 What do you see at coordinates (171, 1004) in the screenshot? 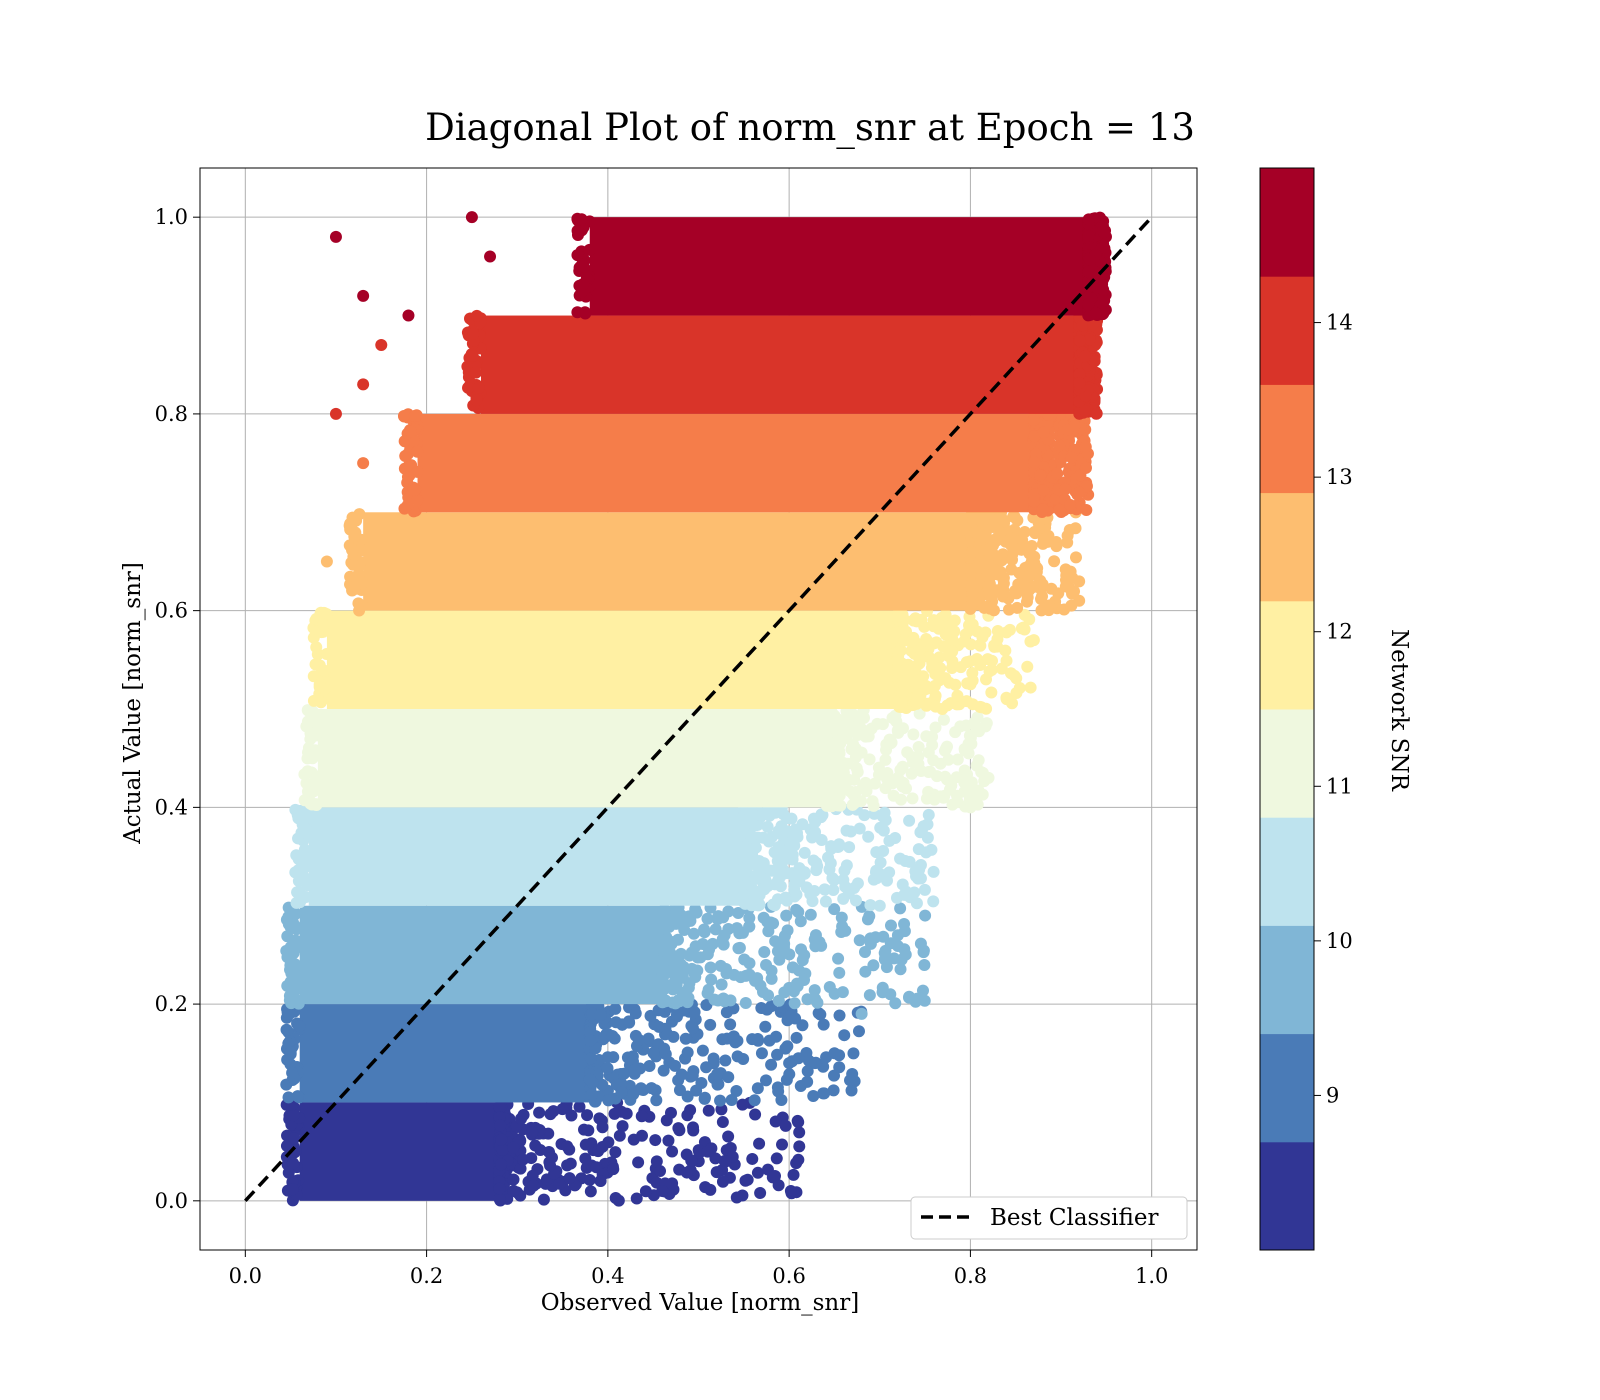
I see `y-tick-label: 0.2` at bounding box center [171, 1004].